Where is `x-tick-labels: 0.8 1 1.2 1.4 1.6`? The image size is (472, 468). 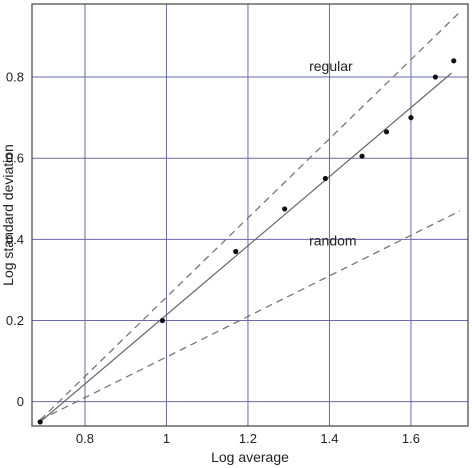
x-tick-labels: 0.8 1 1.2 1.4 1.6 is located at coordinates (248, 438).